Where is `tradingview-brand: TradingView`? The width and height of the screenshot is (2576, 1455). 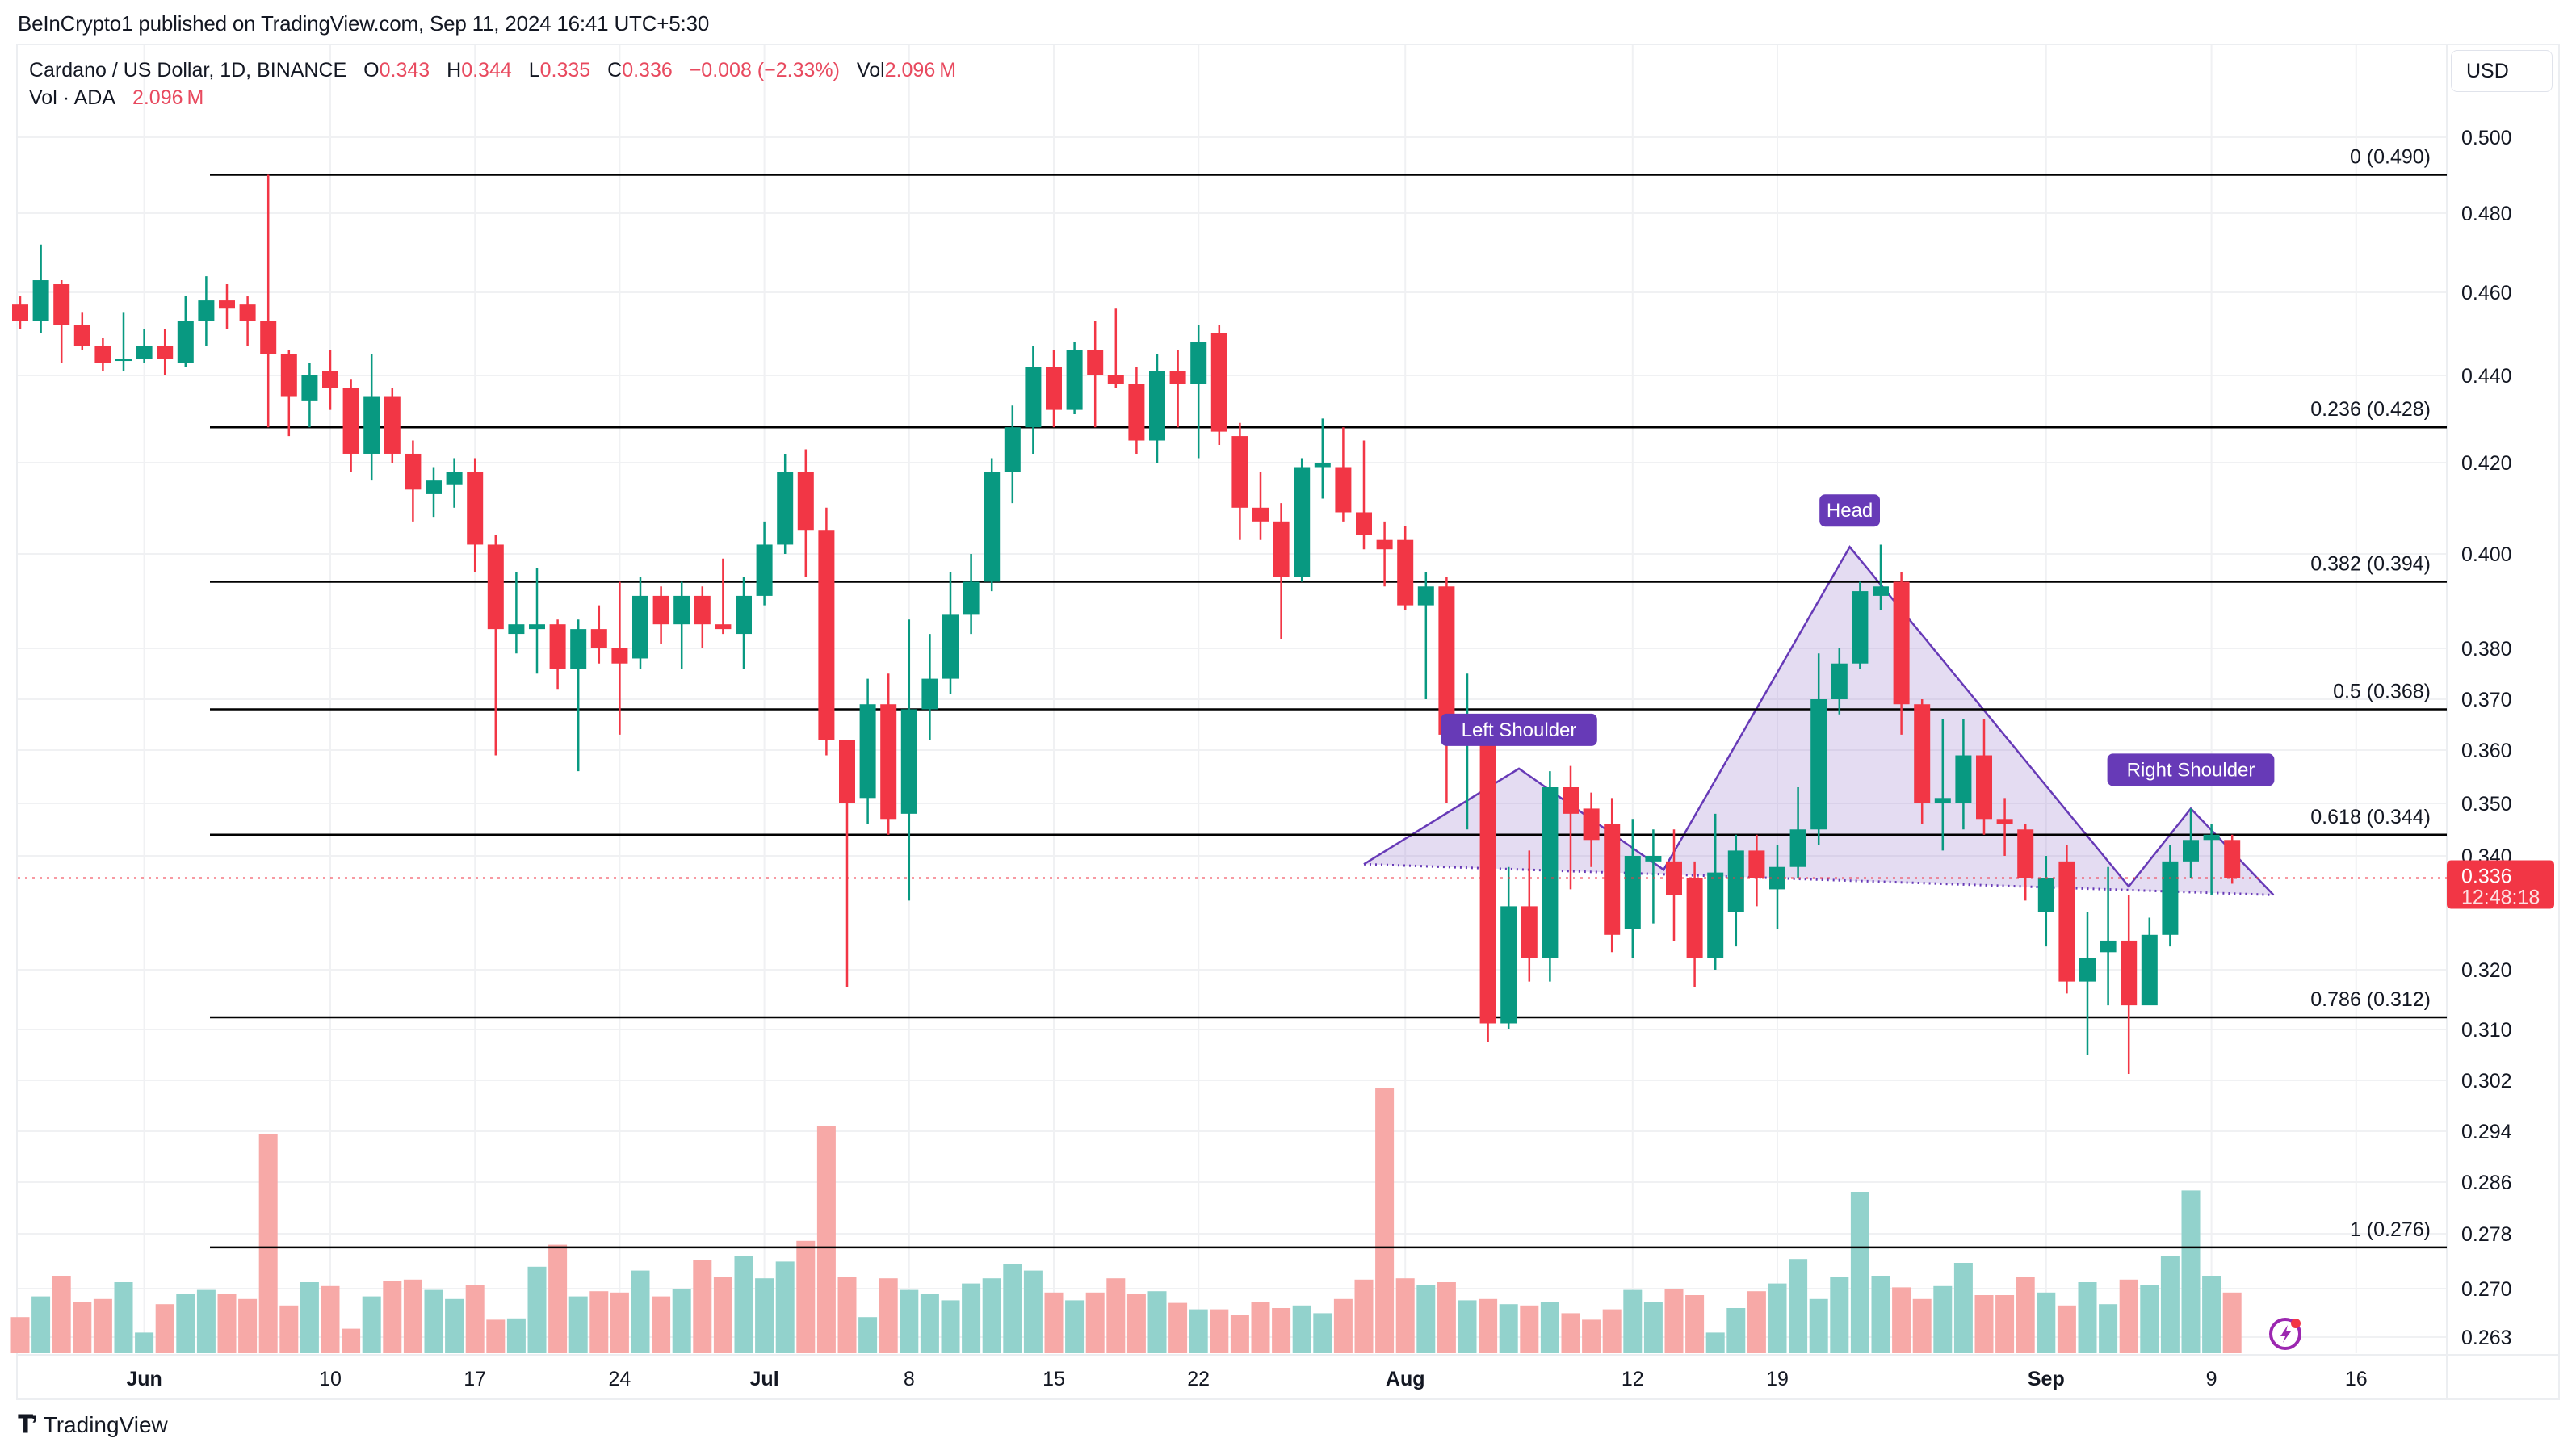 tradingview-brand: TradingView is located at coordinates (105, 1424).